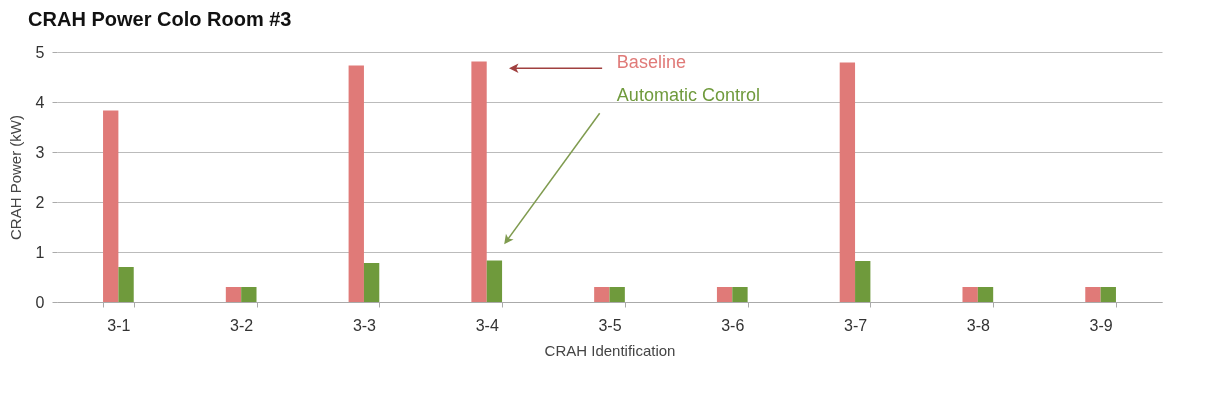 This screenshot has height=404, width=1221. What do you see at coordinates (40, 202) in the screenshot?
I see `y-tick-label: 2` at bounding box center [40, 202].